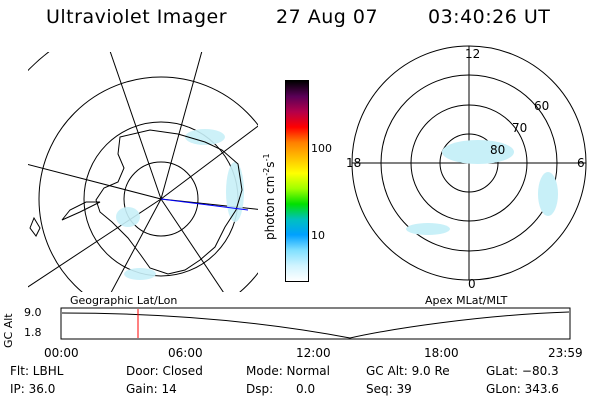 The image size is (600, 400). Describe the element at coordinates (522, 371) in the screenshot. I see `glat-info: GLat: −80.3` at that location.